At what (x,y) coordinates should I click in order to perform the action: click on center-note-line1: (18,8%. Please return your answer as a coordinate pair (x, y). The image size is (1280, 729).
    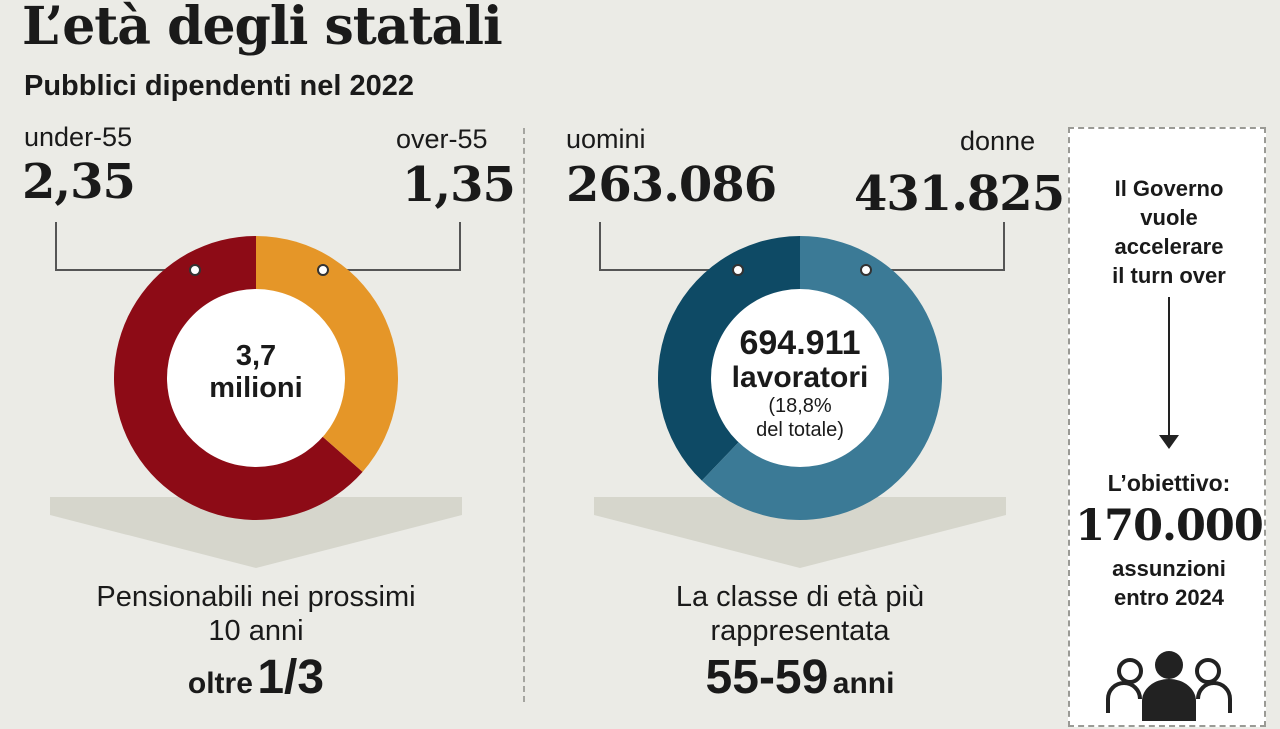
    Looking at the image, I should click on (800, 406).